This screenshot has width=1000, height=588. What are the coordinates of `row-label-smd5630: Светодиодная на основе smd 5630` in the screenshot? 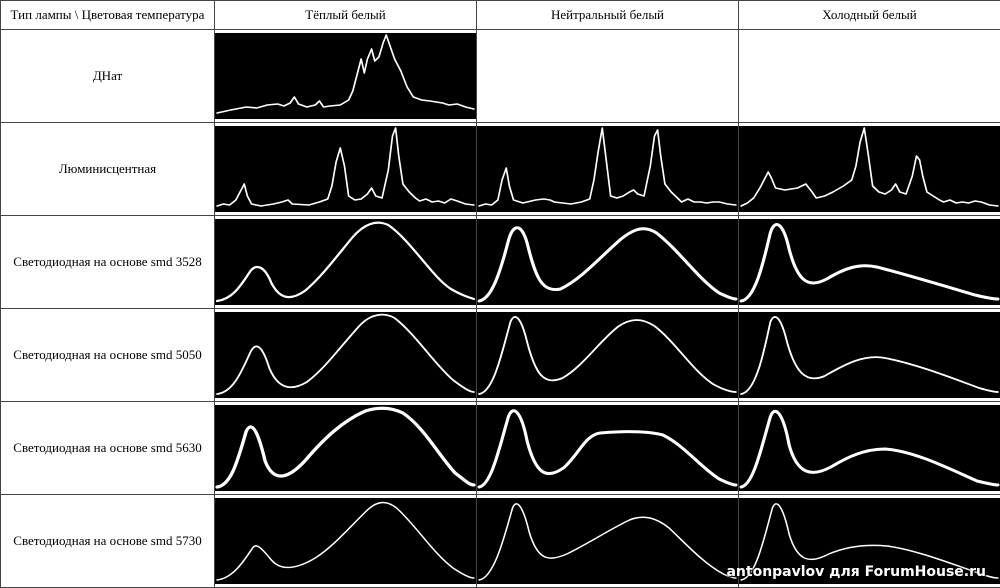 It's located at (107, 448).